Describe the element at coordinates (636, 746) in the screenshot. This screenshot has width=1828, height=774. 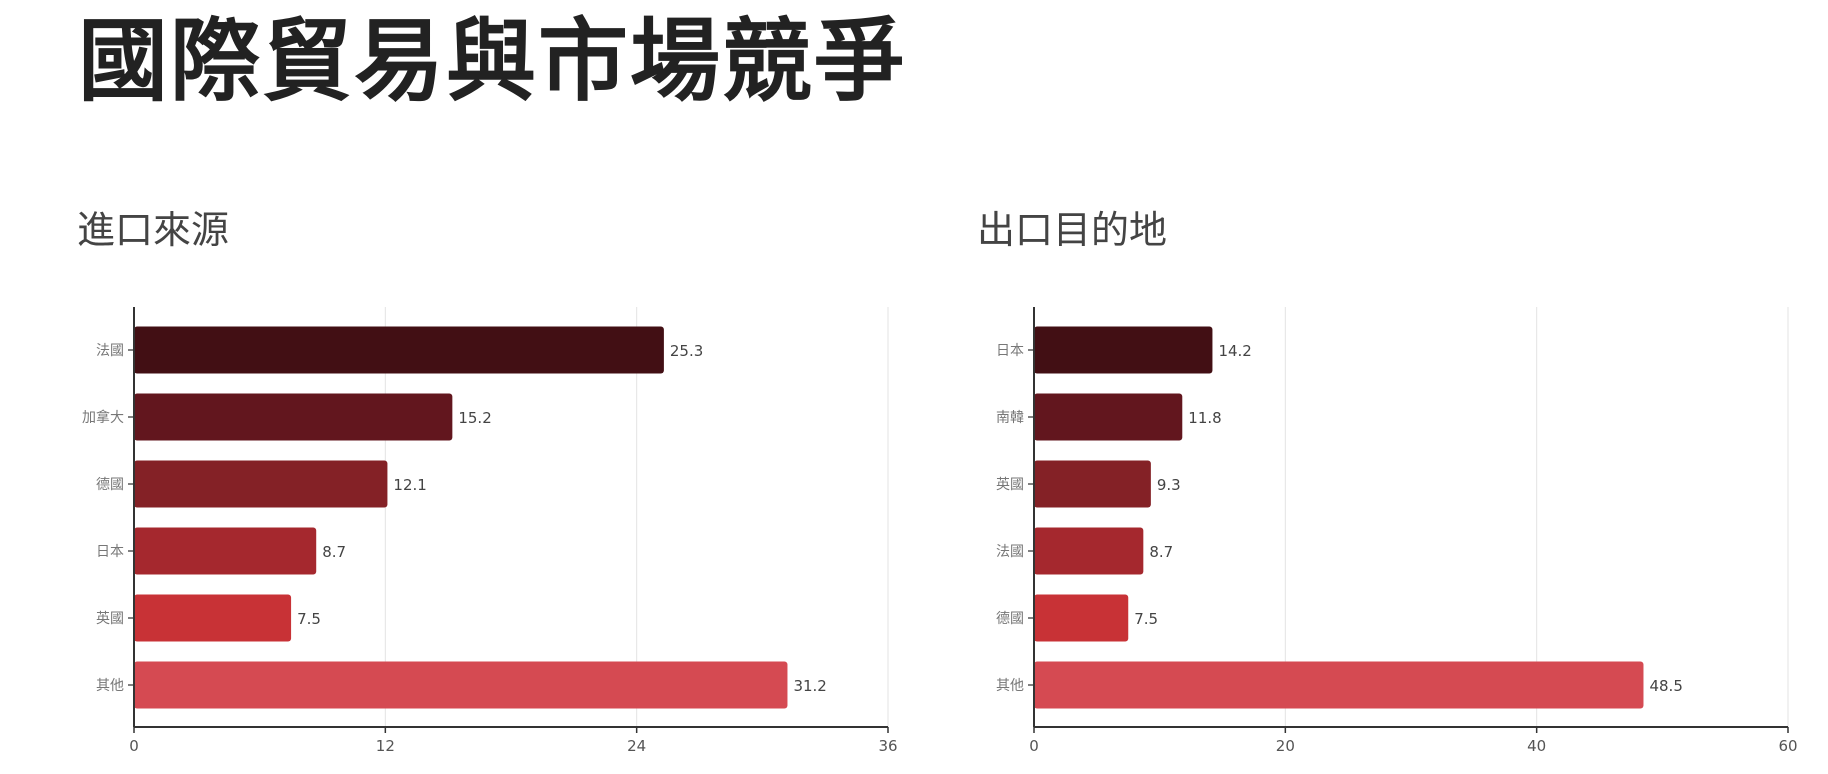
I see `x-tick-label: 24` at that location.